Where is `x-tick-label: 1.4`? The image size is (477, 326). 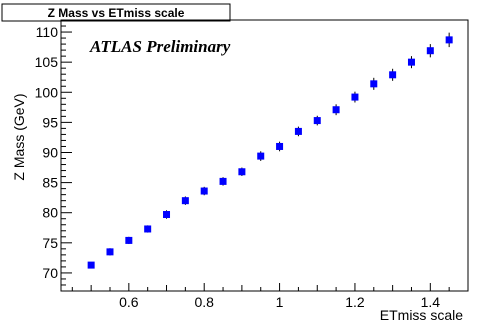
x-tick-label: 1.4 is located at coordinates (431, 302).